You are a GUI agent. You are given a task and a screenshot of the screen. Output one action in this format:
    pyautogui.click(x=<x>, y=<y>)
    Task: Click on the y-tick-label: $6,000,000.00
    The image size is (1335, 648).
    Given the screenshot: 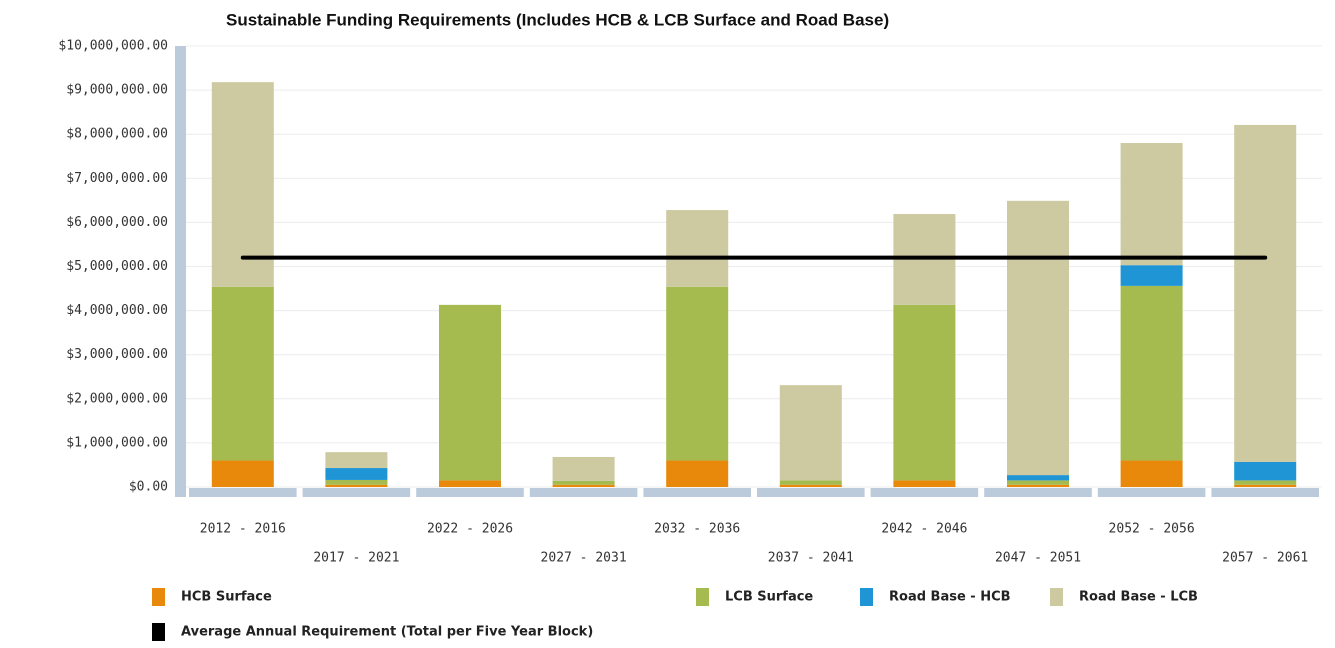 What is the action you would take?
    pyautogui.click(x=117, y=222)
    